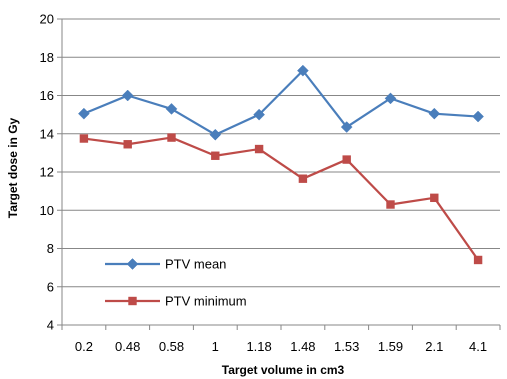  What do you see at coordinates (478, 346) in the screenshot?
I see `x-tick-label: 4.1` at bounding box center [478, 346].